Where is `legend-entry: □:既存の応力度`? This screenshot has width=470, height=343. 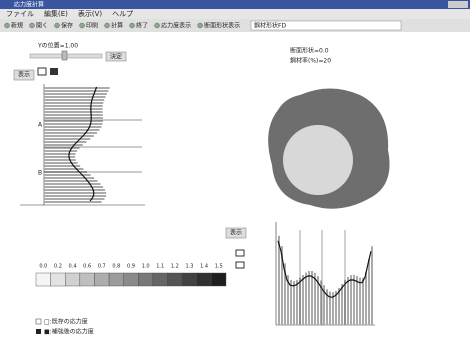 legend-entry: □:既存の応力度 is located at coordinates (66, 322).